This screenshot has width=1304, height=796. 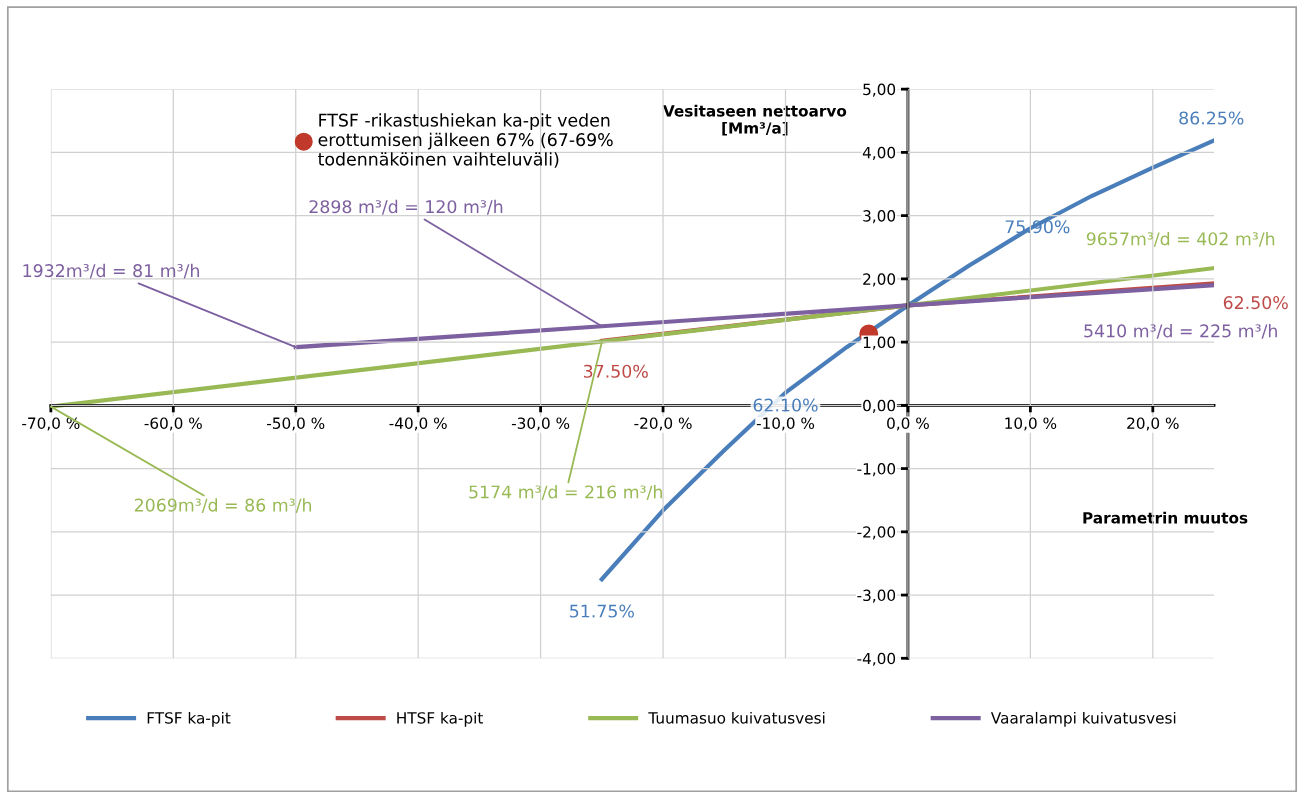 I want to click on annotation: 1932m³/d = 81 m³/h, so click(x=111, y=271).